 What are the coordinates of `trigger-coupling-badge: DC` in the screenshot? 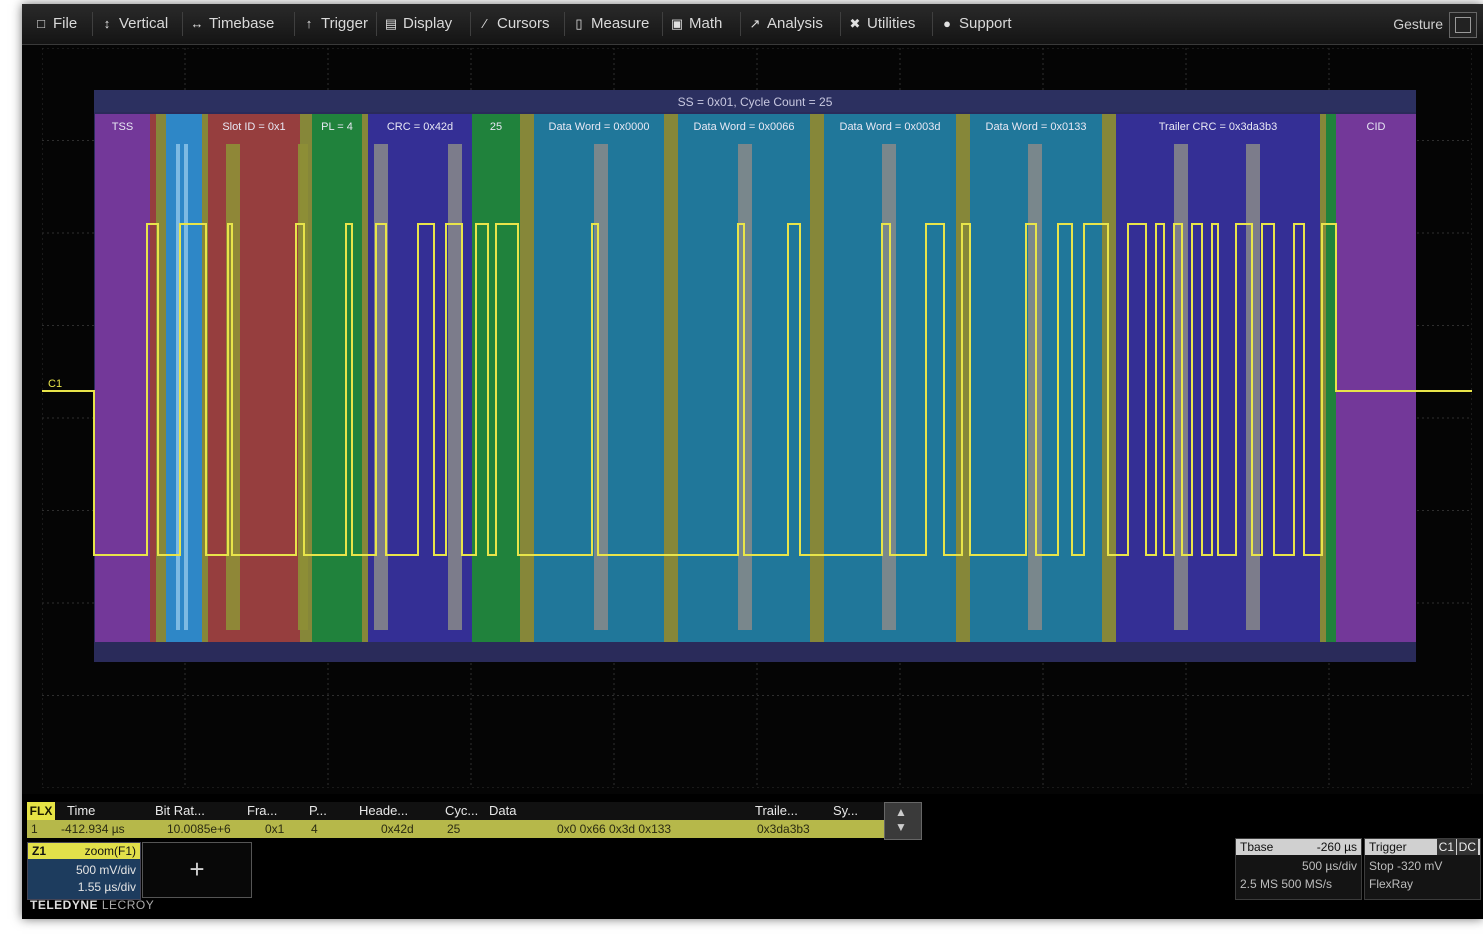 It's located at (1467, 847).